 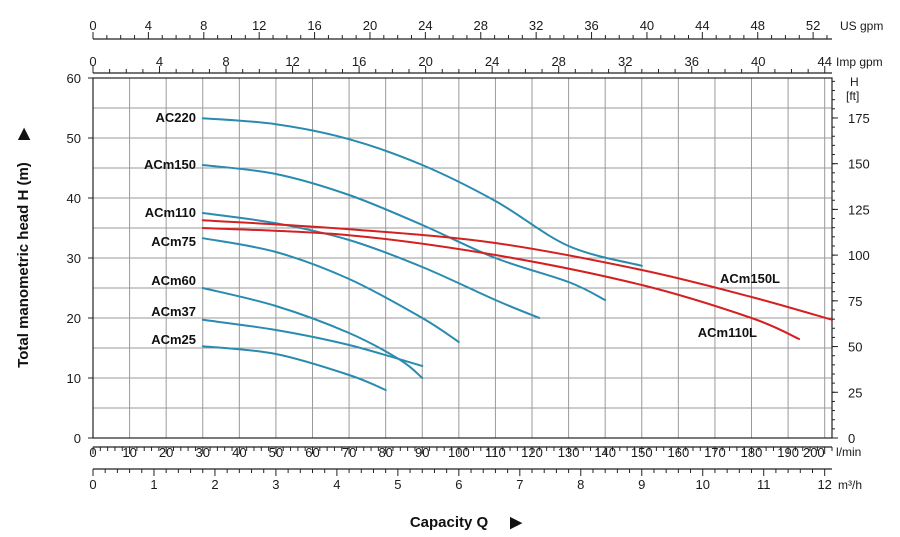 I want to click on curve-acm25, so click(x=294, y=368).